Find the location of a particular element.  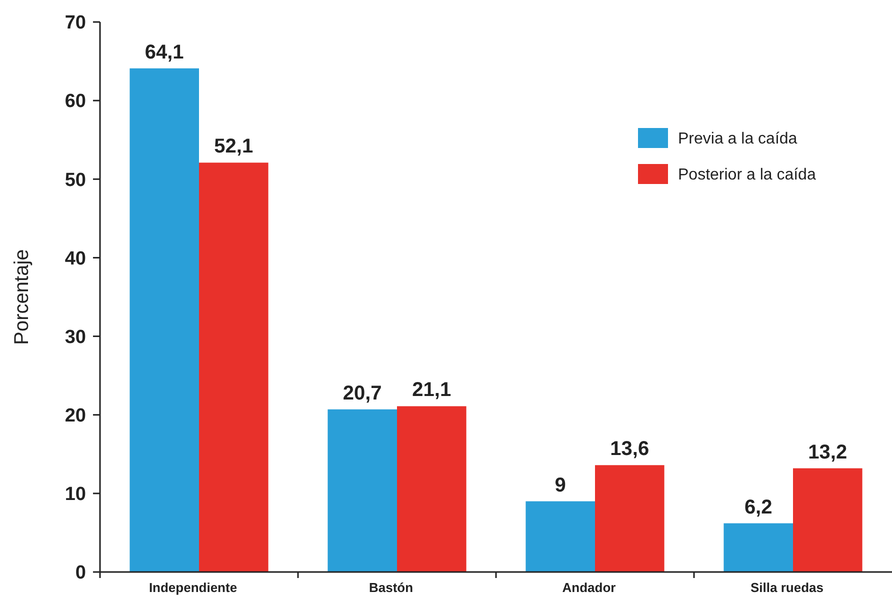

x-tick-label: Andador is located at coordinates (589, 587).